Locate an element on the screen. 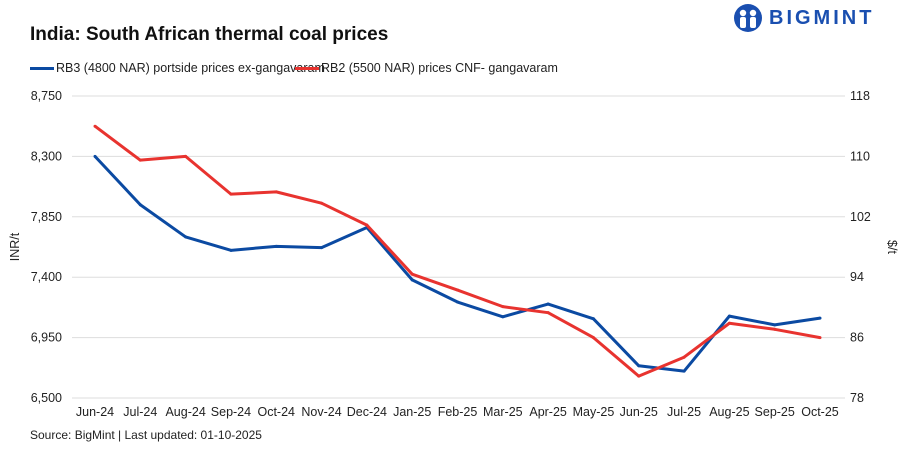 This screenshot has height=453, width=907. logo-people-icon is located at coordinates (748, 18).